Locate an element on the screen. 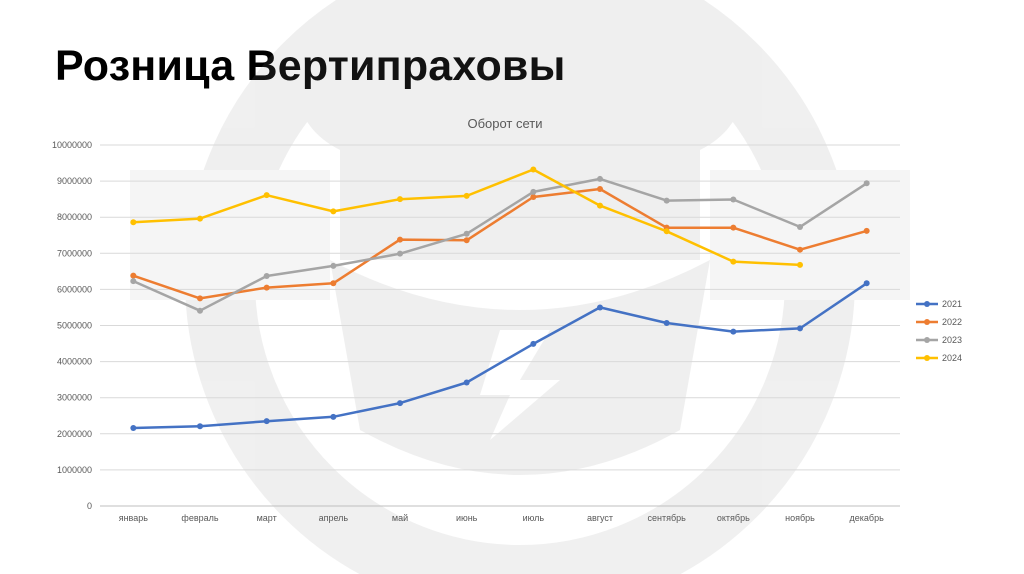  x-tick-label: июль is located at coordinates (534, 518).